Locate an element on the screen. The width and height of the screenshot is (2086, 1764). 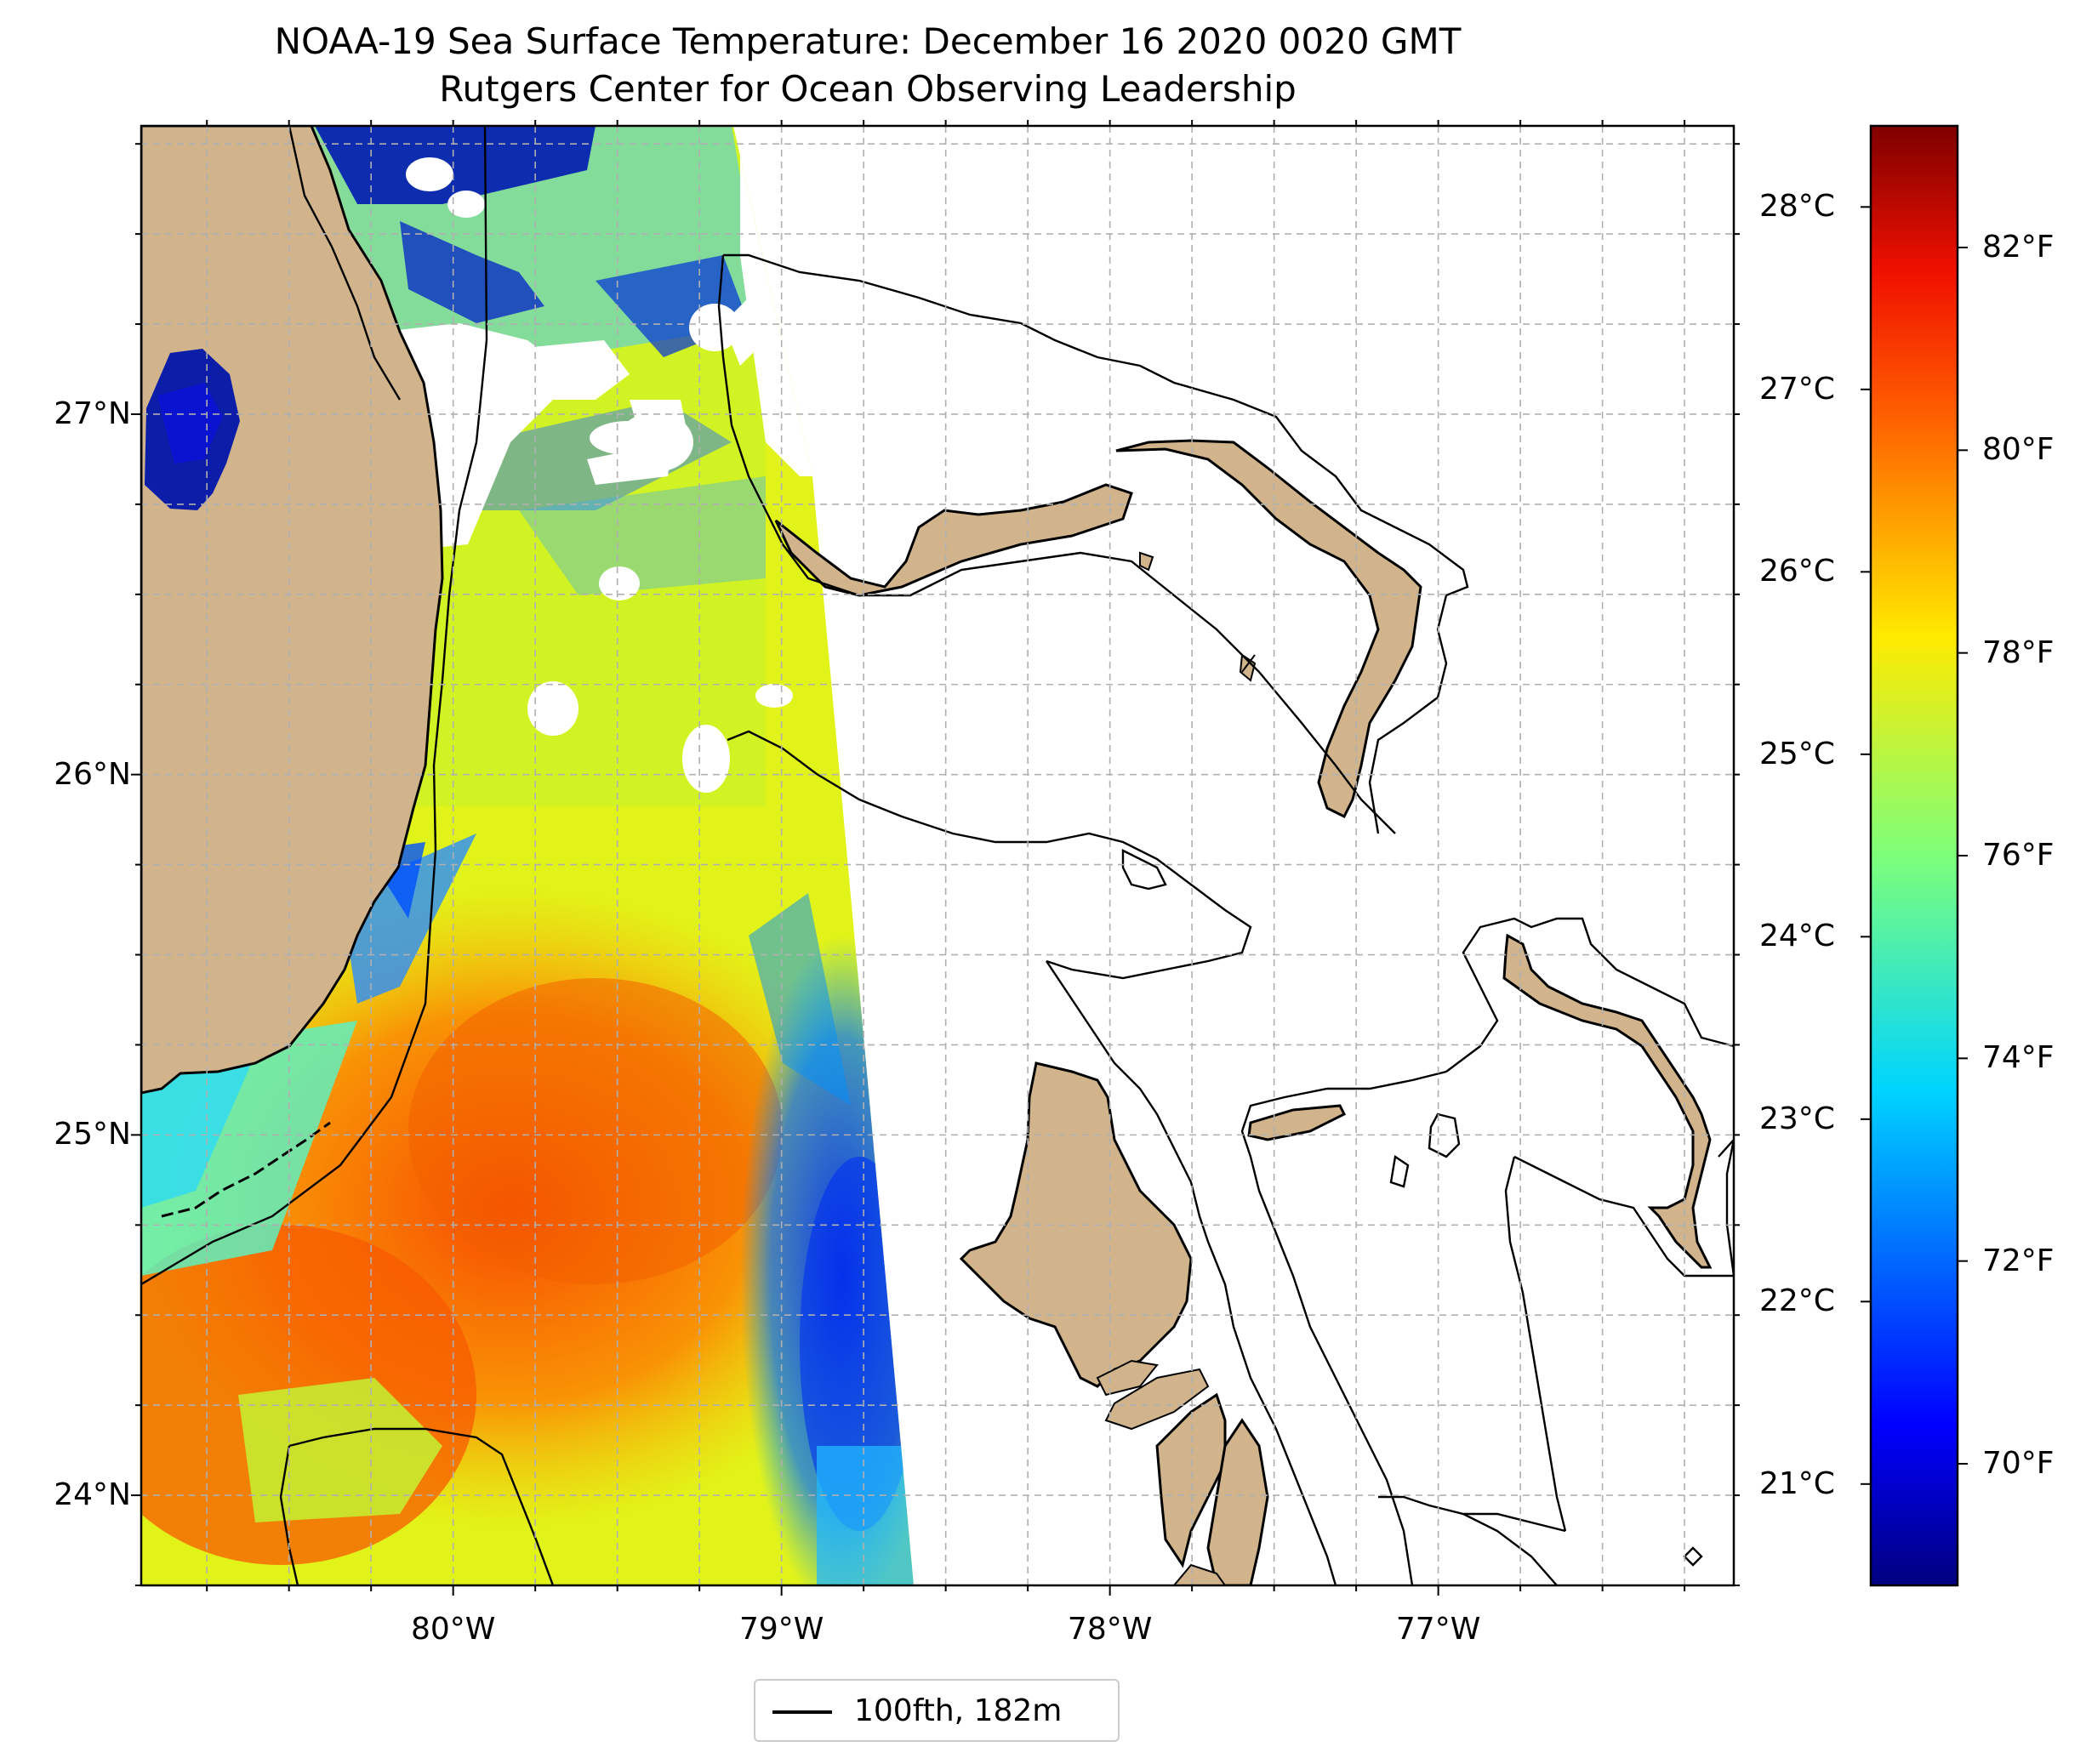
fahrenheit-tick-label: 80°F is located at coordinates (2018, 450).